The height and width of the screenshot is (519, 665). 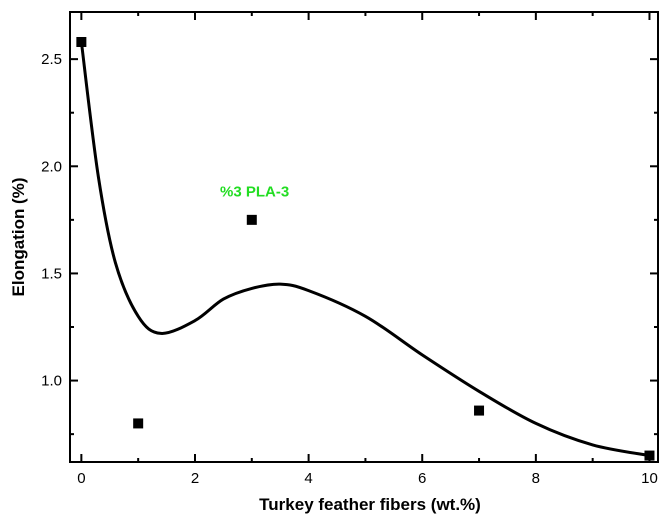 I want to click on annotation-label: %3 PLA-3, so click(x=254, y=191).